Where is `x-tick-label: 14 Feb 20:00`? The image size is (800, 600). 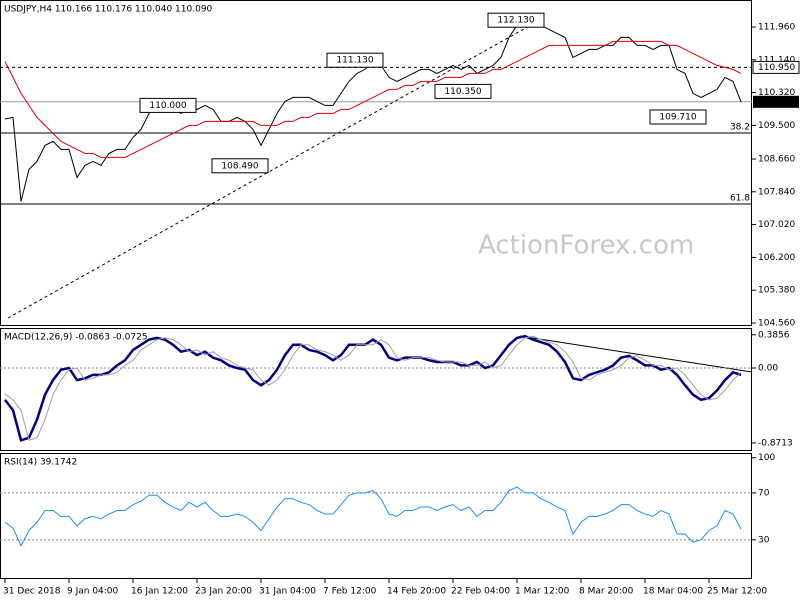
x-tick-label: 14 Feb 20:00 is located at coordinates (416, 592).